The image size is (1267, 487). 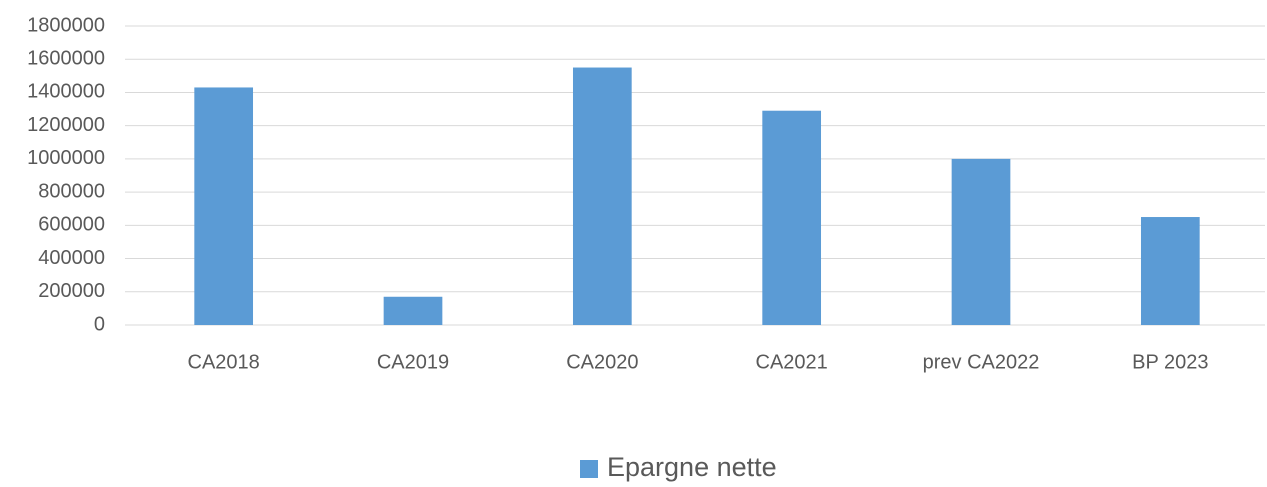 What do you see at coordinates (413, 362) in the screenshot?
I see `x-tick-label: CA2019` at bounding box center [413, 362].